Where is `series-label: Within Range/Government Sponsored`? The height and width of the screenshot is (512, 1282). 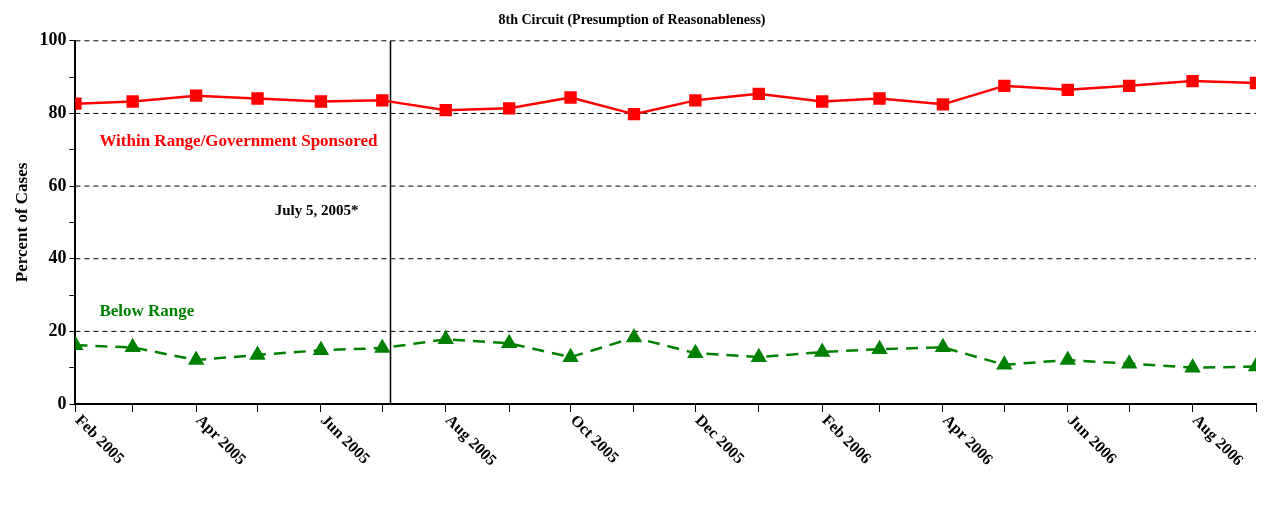
series-label: Within Range/Government Sponsored is located at coordinates (238, 141).